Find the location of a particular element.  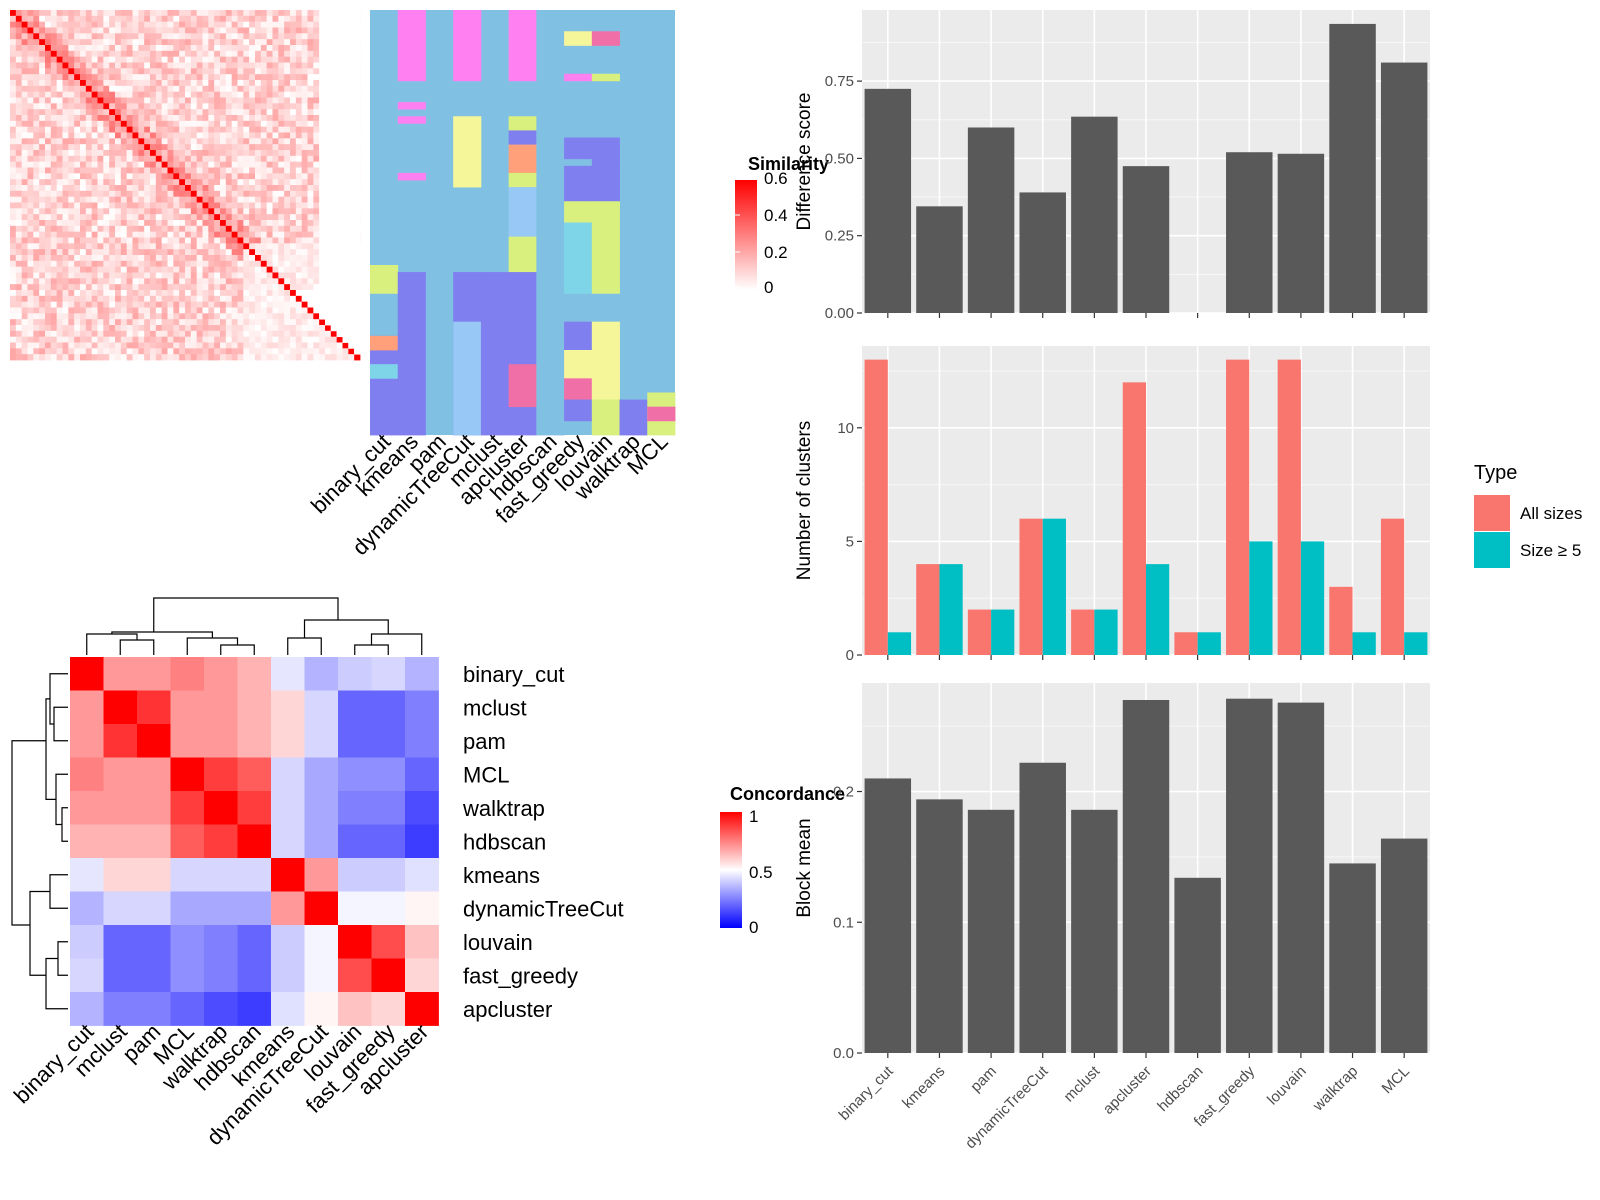

similarity-heatmap is located at coordinates (185, 185).